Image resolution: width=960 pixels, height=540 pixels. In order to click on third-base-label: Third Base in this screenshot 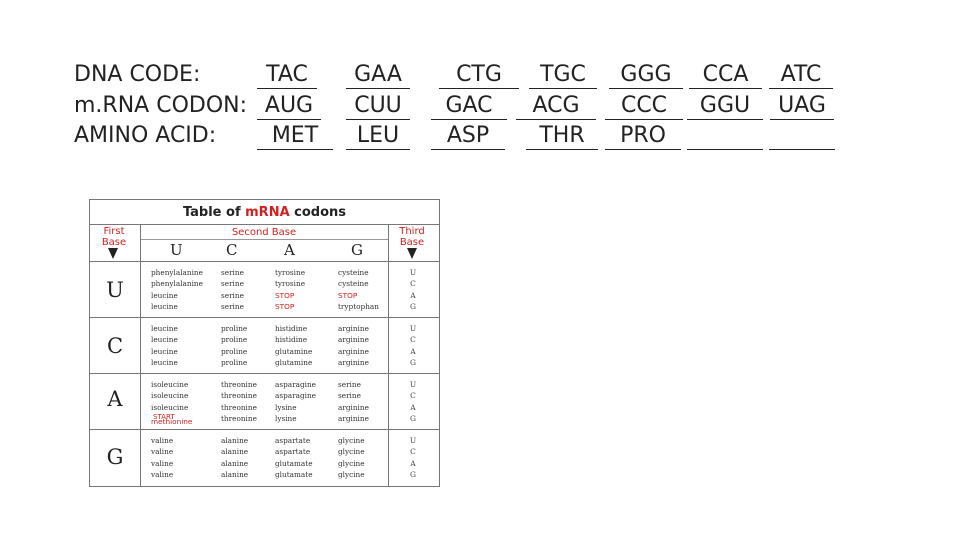, I will do `click(412, 237)`.